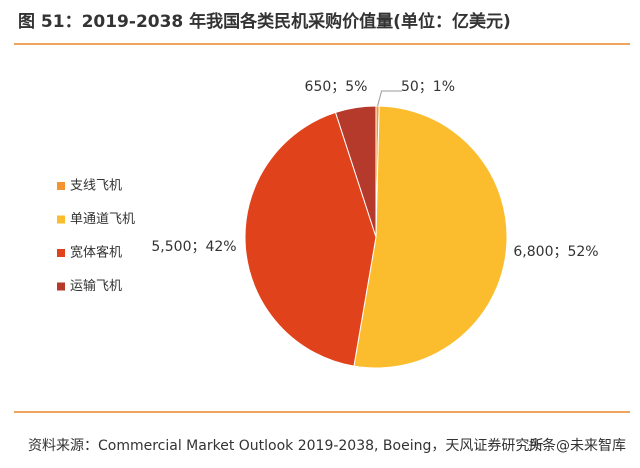  What do you see at coordinates (193, 247) in the screenshot?
I see `data-label: 5,500；42%` at bounding box center [193, 247].